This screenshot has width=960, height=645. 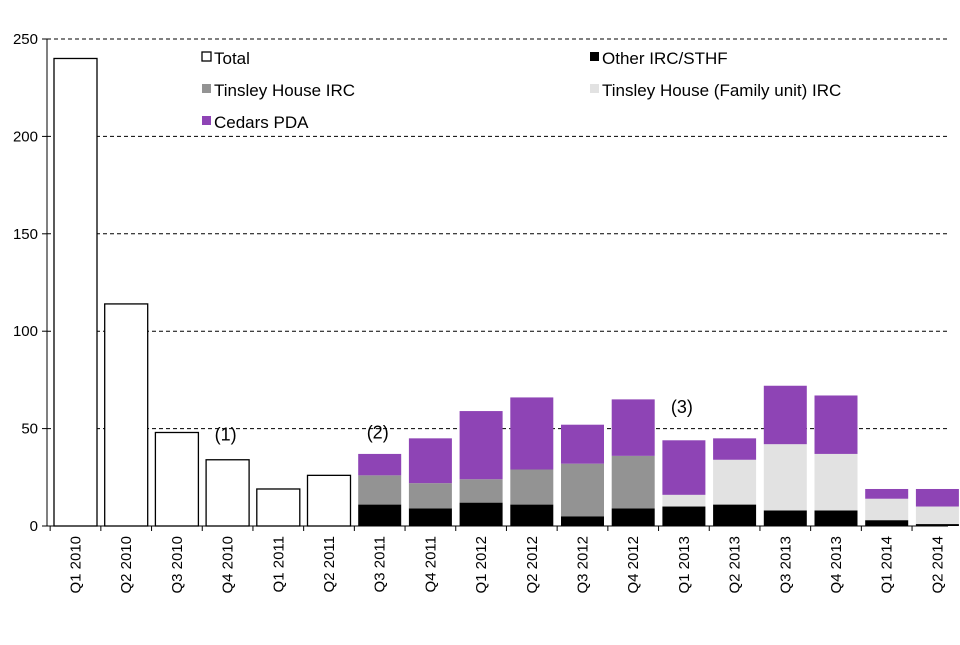 I want to click on x-tick-label: Q1 2011, so click(x=278, y=564).